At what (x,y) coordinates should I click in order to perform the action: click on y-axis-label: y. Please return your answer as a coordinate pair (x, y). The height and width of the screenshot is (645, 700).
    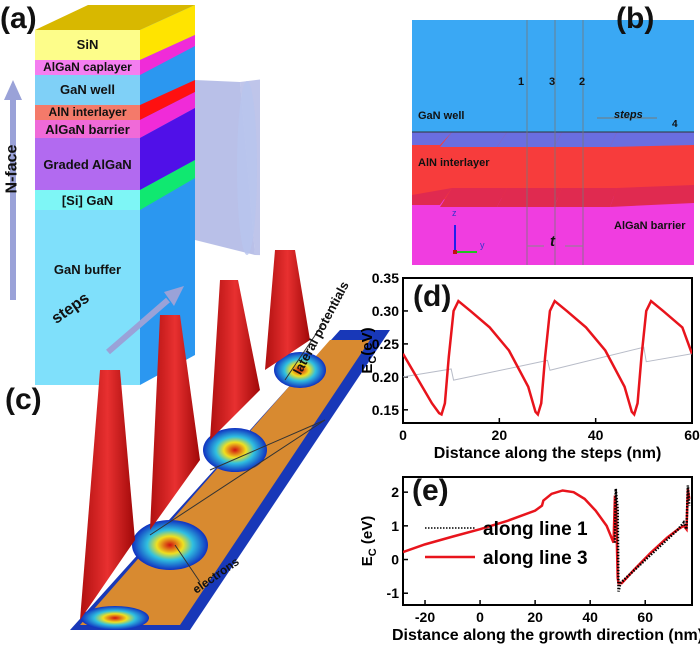
    Looking at the image, I should click on (482, 245).